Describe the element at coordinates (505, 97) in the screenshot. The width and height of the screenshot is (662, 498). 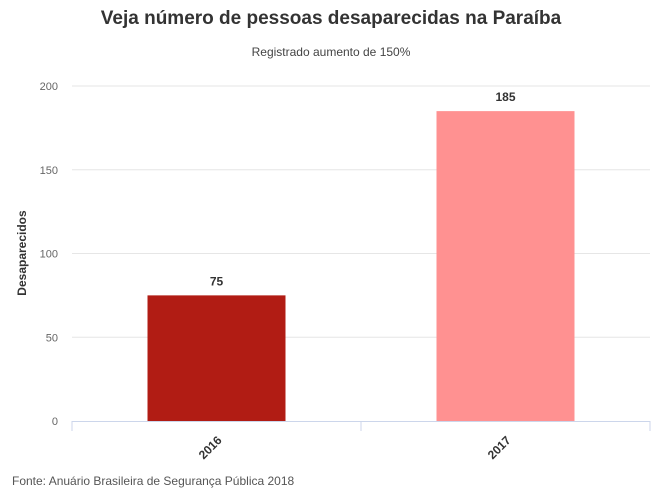
I see `data-label: 185` at that location.